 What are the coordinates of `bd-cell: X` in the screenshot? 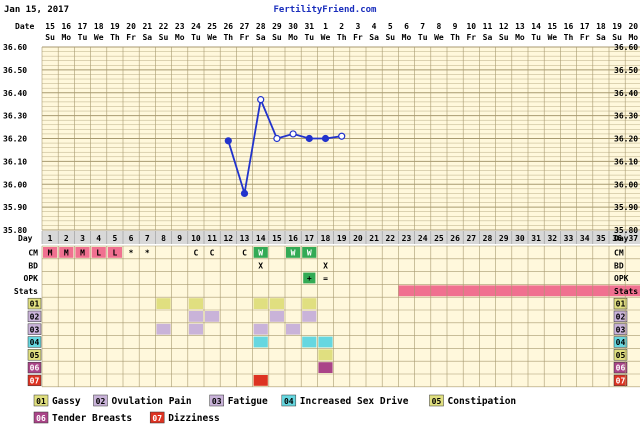 It's located at (325, 265).